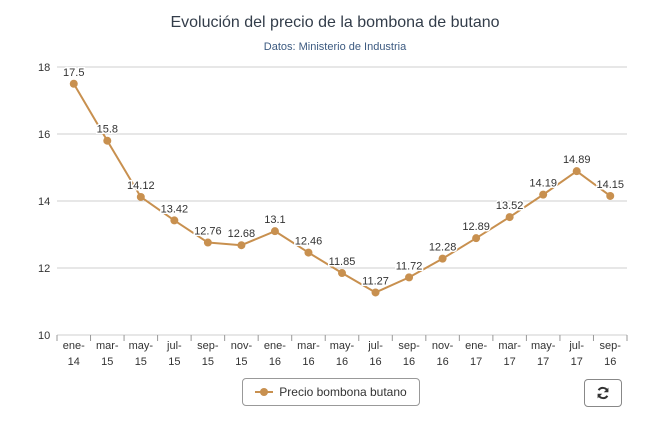 The height and width of the screenshot is (430, 670). Describe the element at coordinates (175, 209) in the screenshot. I see `data-label: 13.42` at that location.